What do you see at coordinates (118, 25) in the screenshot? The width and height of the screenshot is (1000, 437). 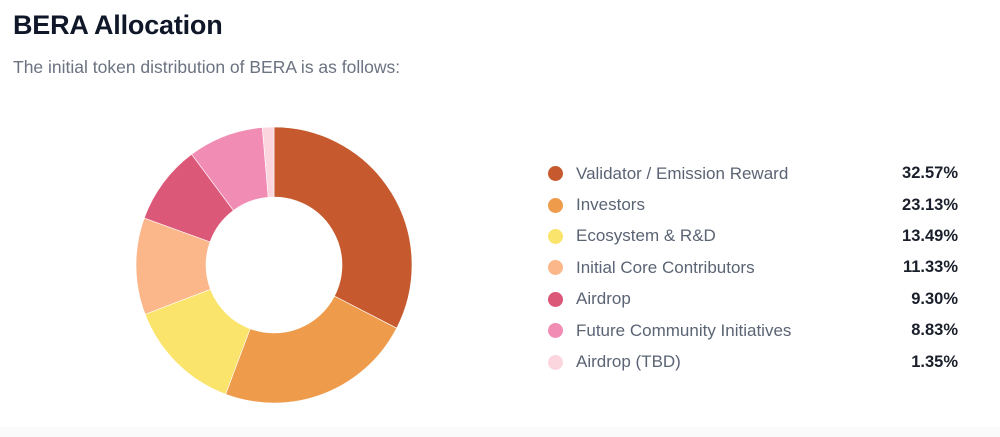 I see `page-title: BERA Allocation` at bounding box center [118, 25].